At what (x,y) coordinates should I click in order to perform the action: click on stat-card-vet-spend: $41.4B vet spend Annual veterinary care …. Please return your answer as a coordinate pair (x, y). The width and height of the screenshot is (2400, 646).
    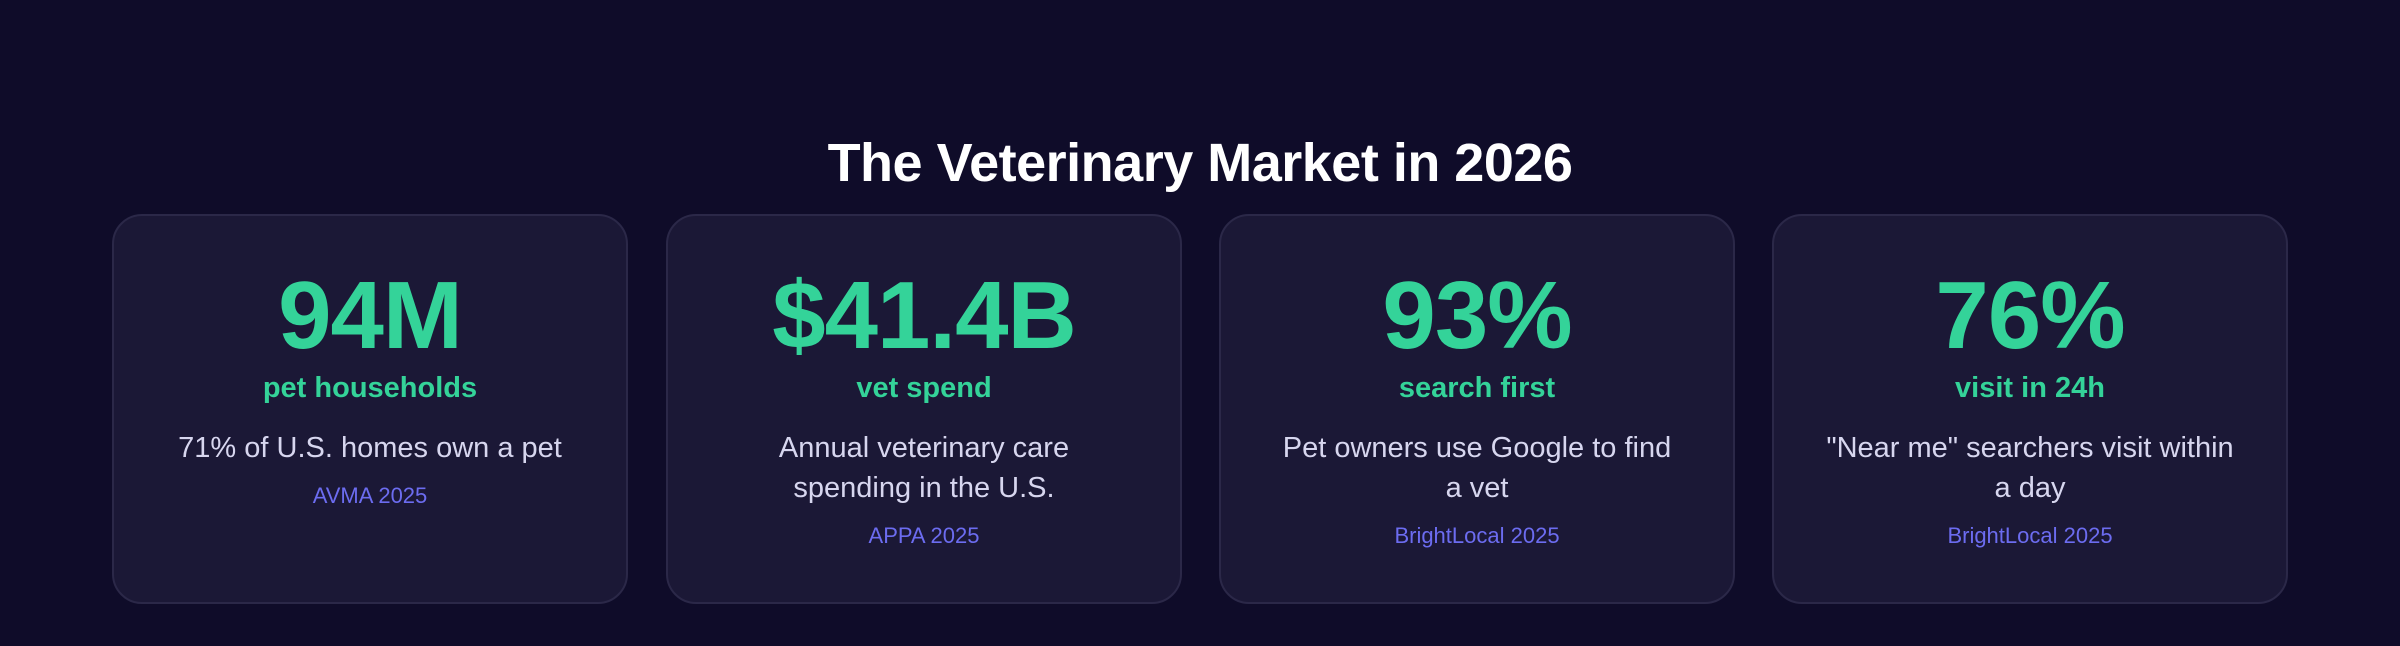
    Looking at the image, I should click on (924, 409).